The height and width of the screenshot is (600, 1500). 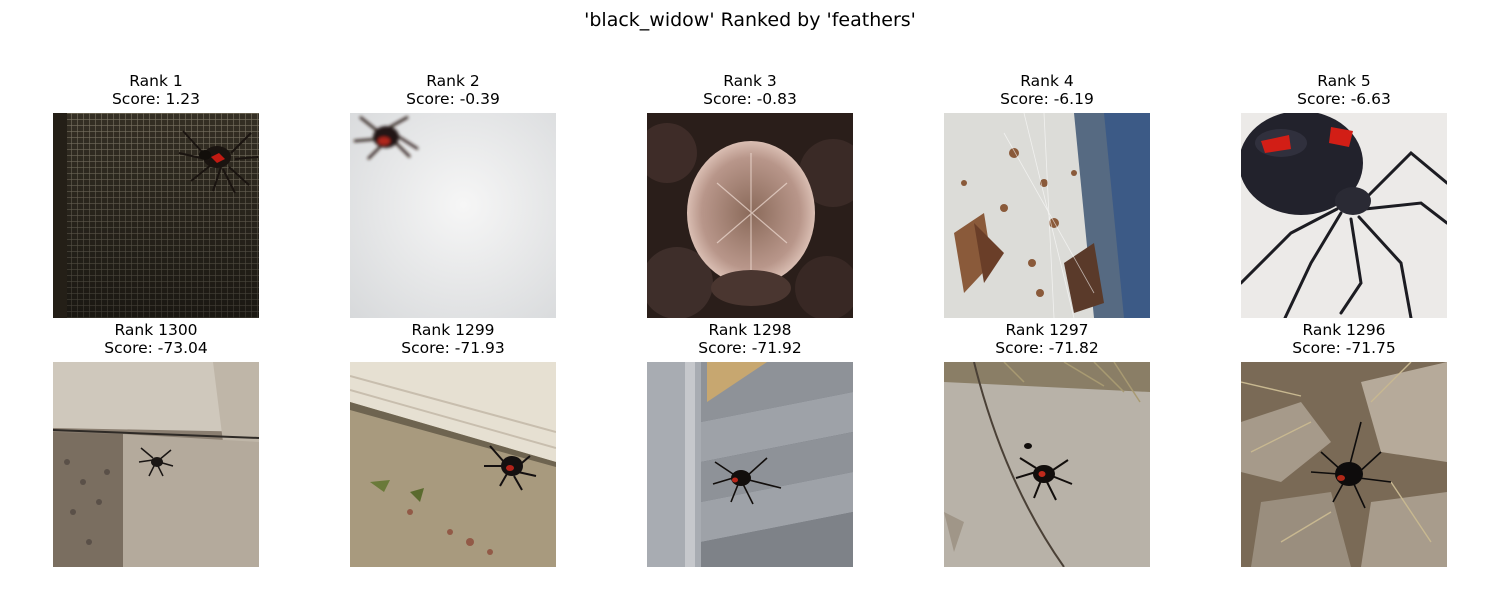 I want to click on figure-title: 'black_widow' Ranked by 'feathers', so click(x=750, y=20).